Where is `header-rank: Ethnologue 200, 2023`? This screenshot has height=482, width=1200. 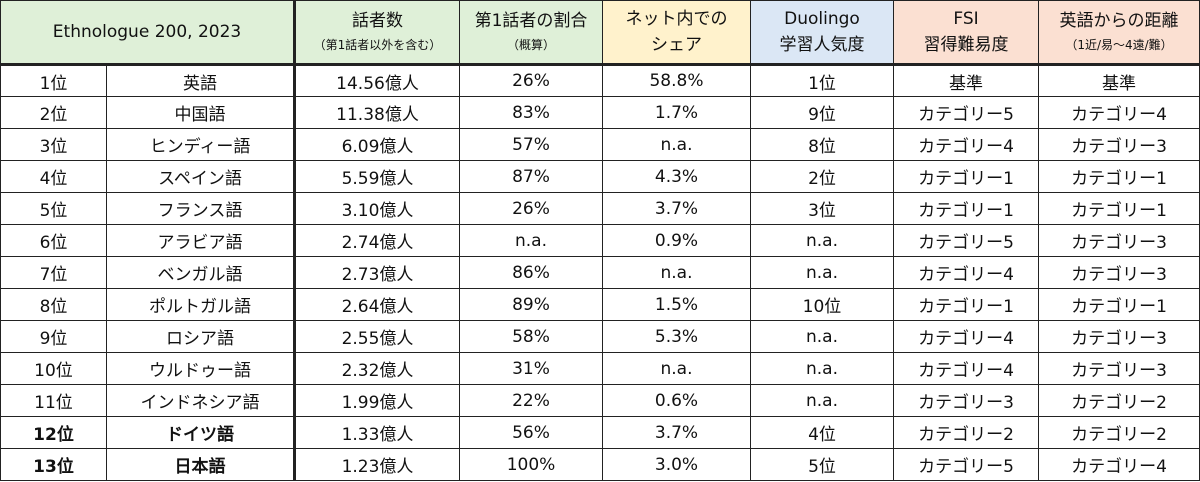 header-rank: Ethnologue 200, 2023 is located at coordinates (148, 32).